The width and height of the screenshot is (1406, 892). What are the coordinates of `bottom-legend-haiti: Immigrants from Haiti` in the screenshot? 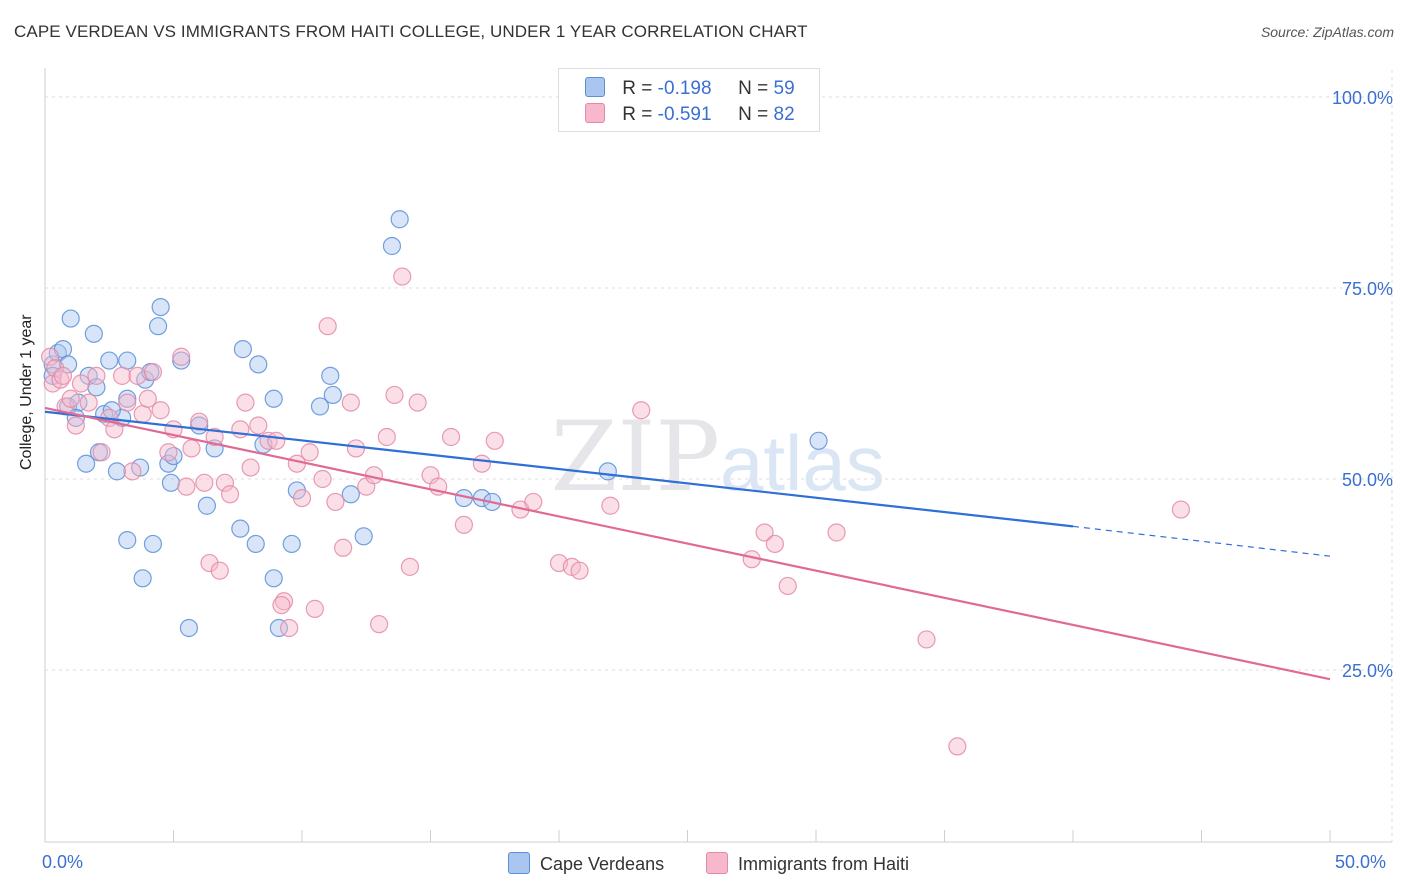 It's located at (807, 863).